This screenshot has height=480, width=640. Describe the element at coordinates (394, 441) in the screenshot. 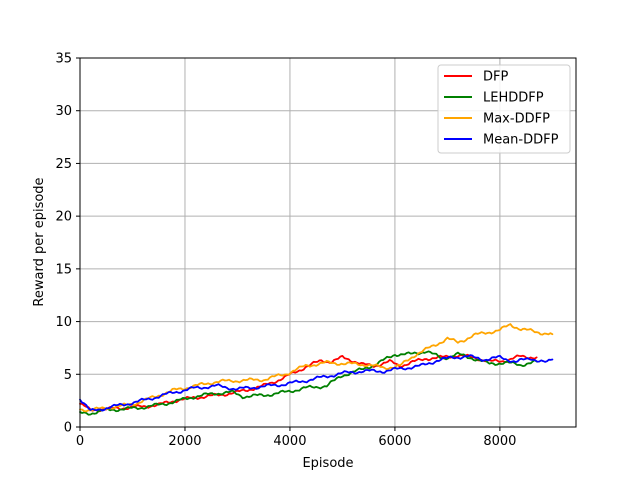

I see `x-tick-label: 6000` at that location.